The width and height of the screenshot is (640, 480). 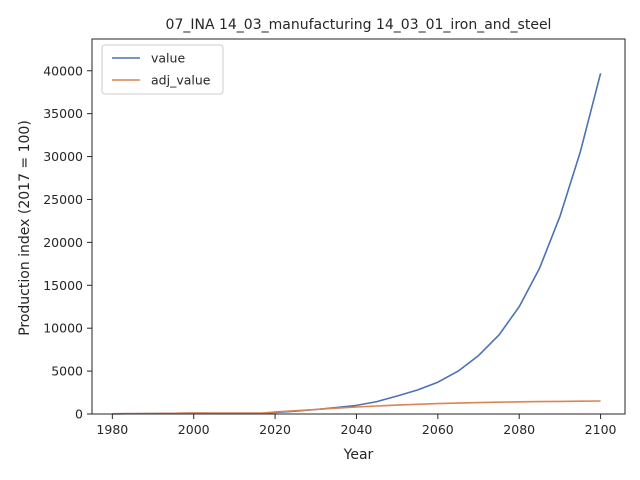 What do you see at coordinates (168, 58) in the screenshot?
I see `legend-label-0: value` at bounding box center [168, 58].